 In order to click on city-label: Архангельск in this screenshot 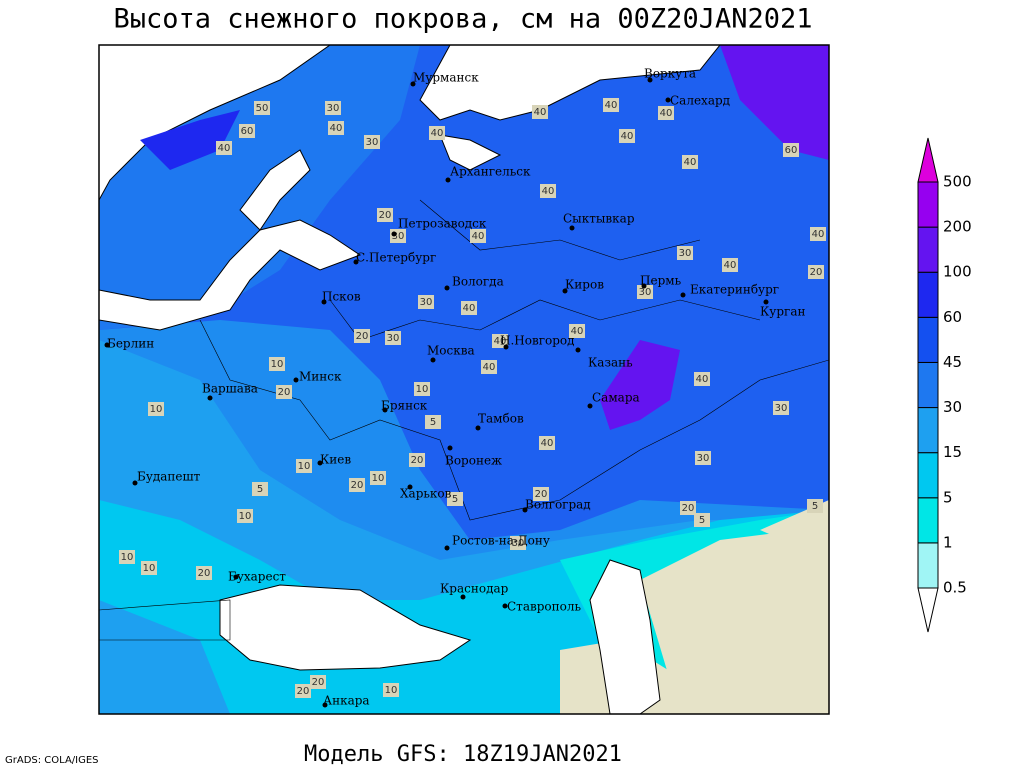, I will do `click(490, 172)`.